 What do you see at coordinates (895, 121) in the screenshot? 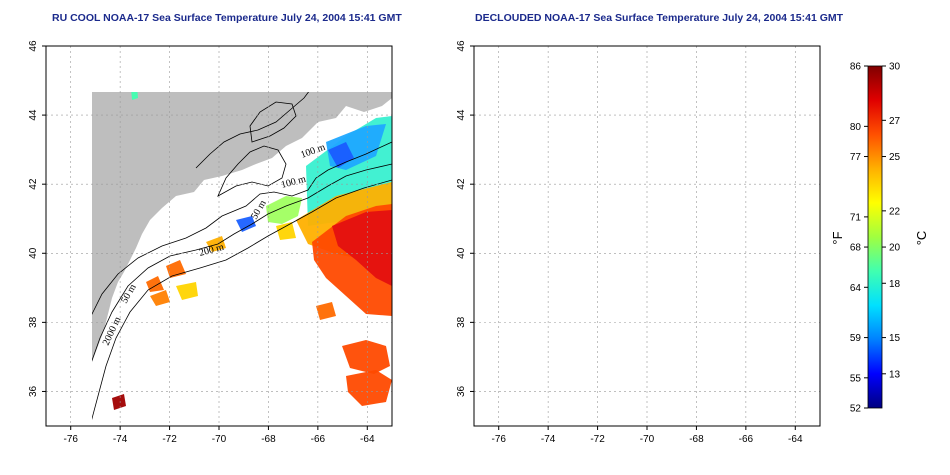
I see `celsius-tick-label: 27` at bounding box center [895, 121].